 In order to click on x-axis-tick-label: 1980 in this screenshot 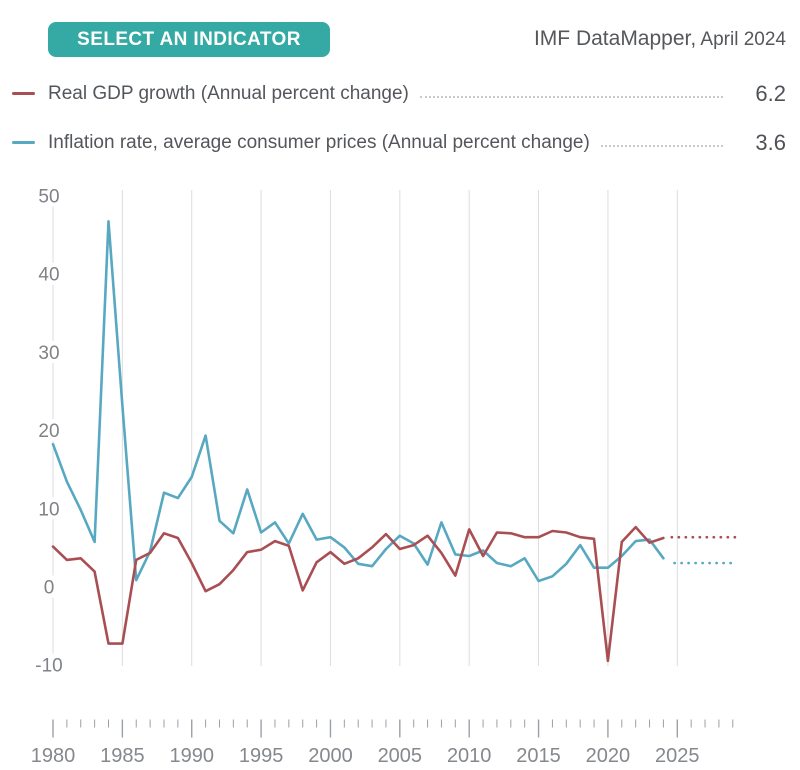, I will do `click(53, 756)`.